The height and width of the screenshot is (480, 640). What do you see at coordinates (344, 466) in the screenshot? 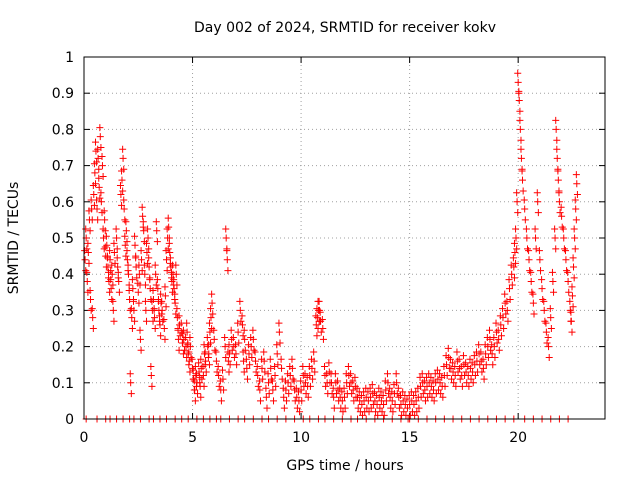
I see `x-axis-label: GPS time / hours` at bounding box center [344, 466].